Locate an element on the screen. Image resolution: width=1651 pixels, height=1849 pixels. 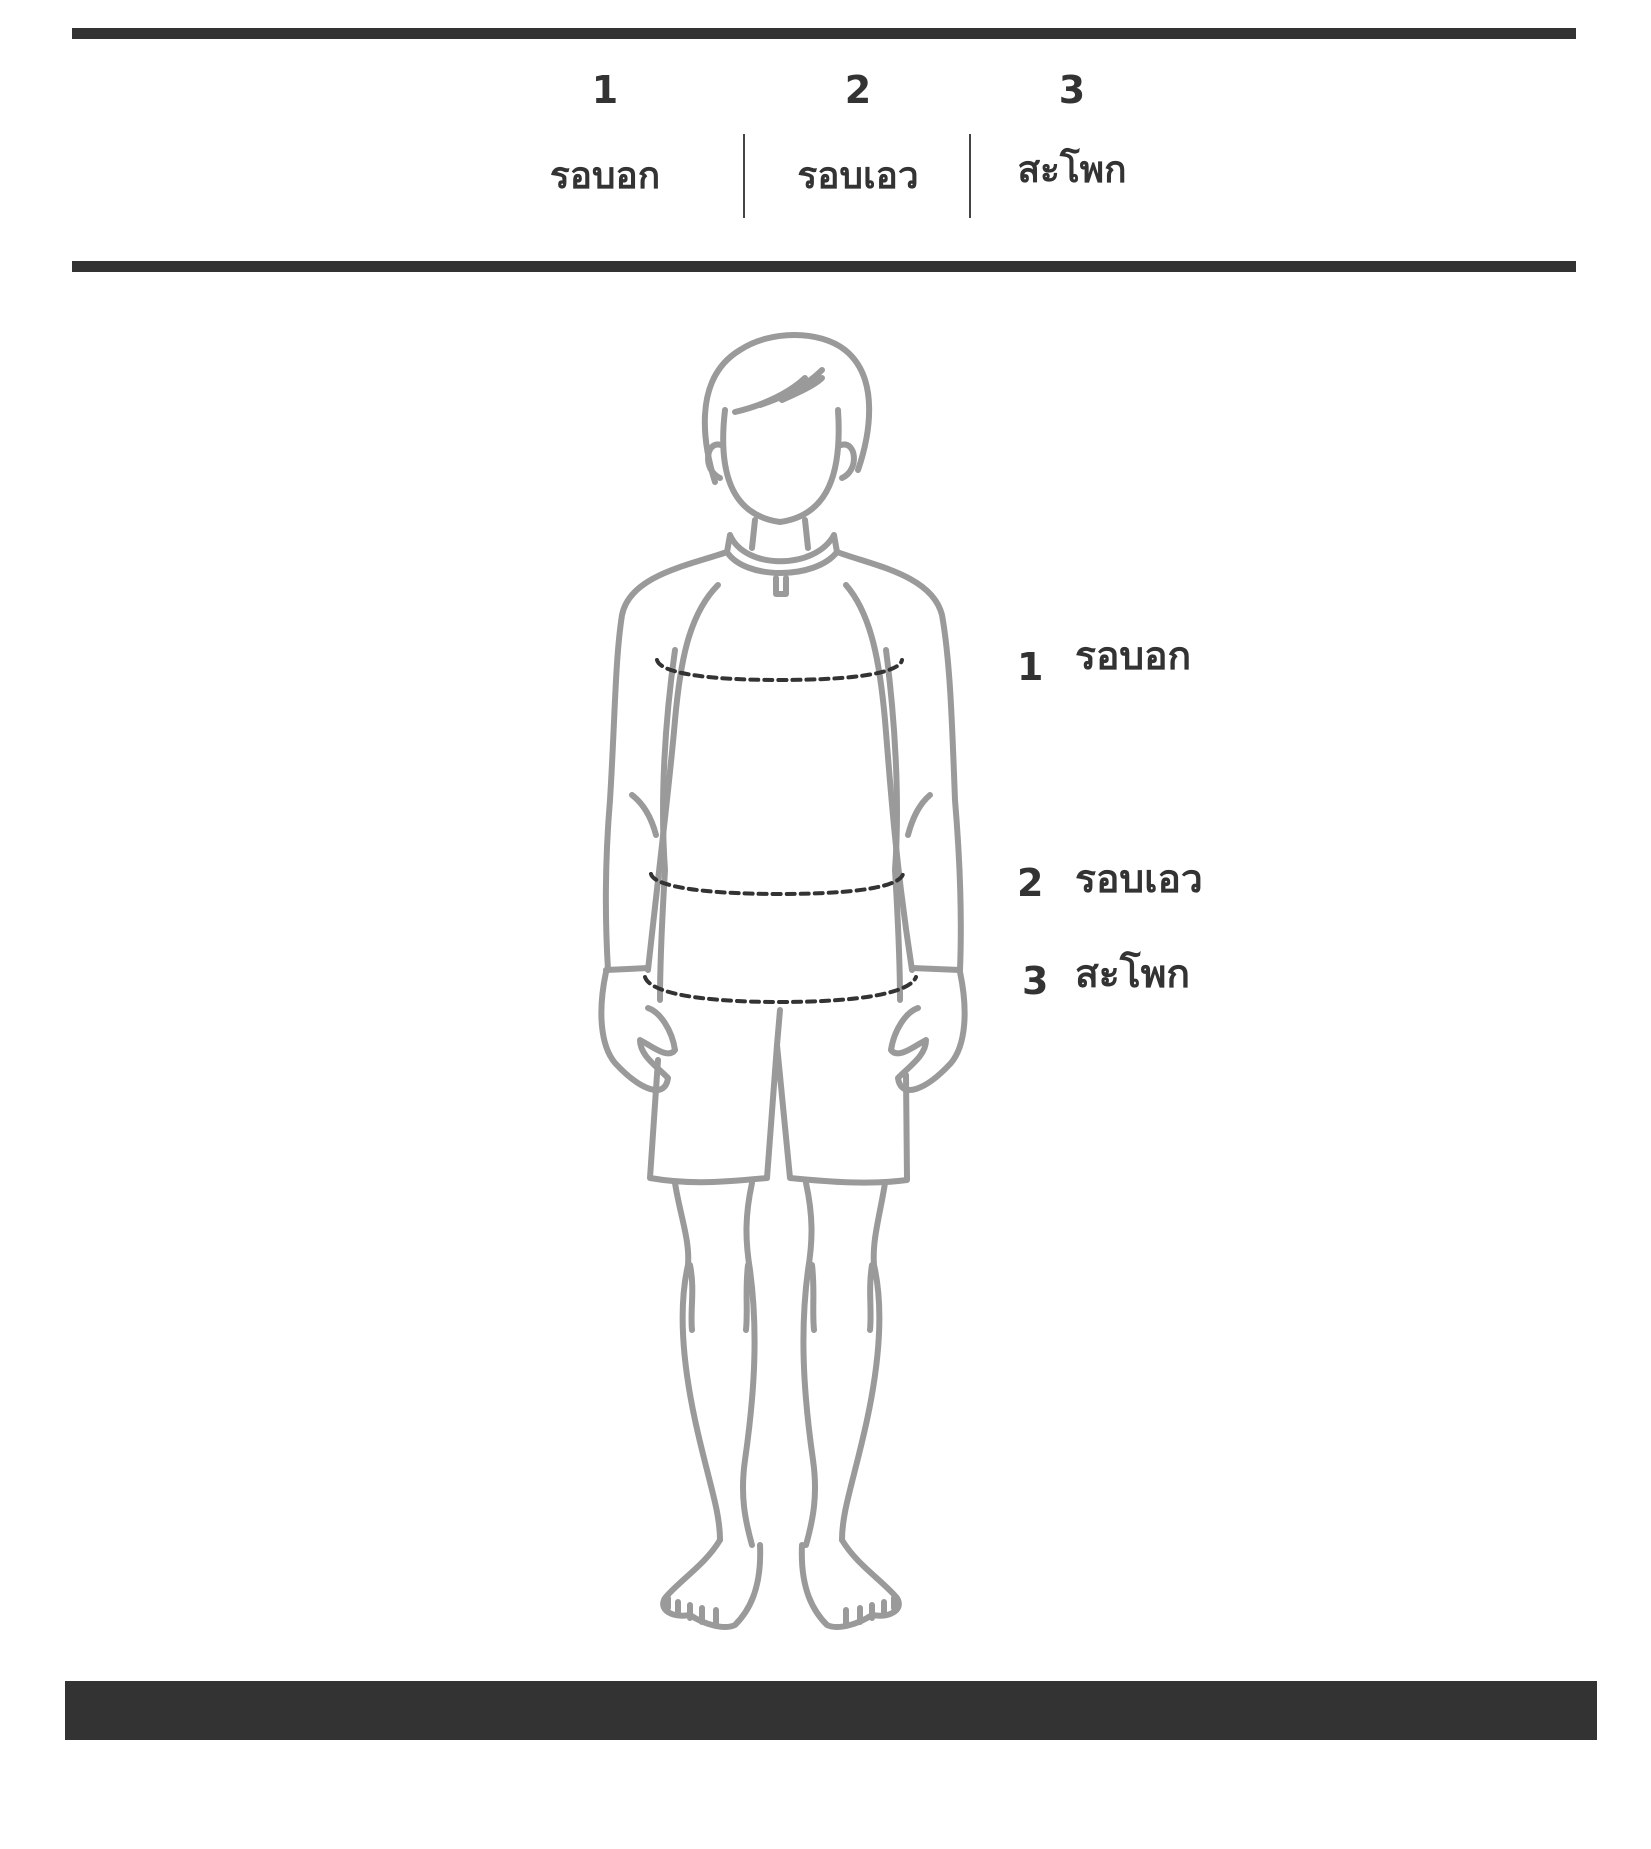
callout-number-1: 1 is located at coordinates (1030, 667).